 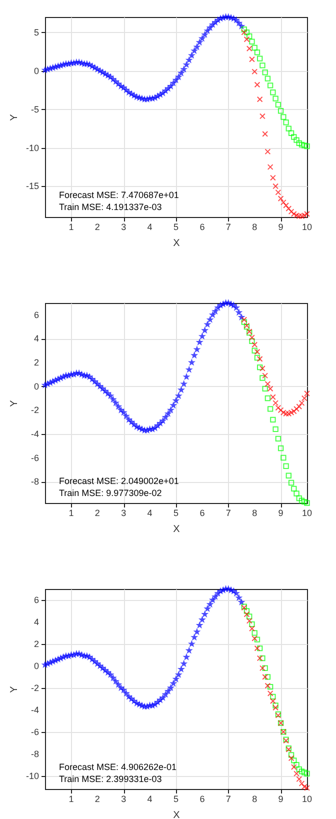 I want to click on y-axis-title: Y, so click(x=14, y=117).